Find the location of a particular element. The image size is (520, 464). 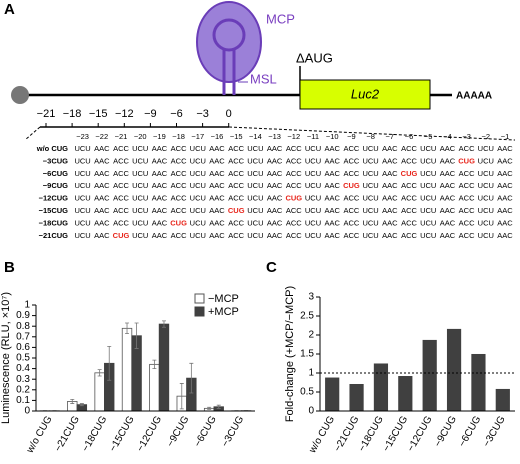

y-tick-label: 1 is located at coordinates (311, 373).